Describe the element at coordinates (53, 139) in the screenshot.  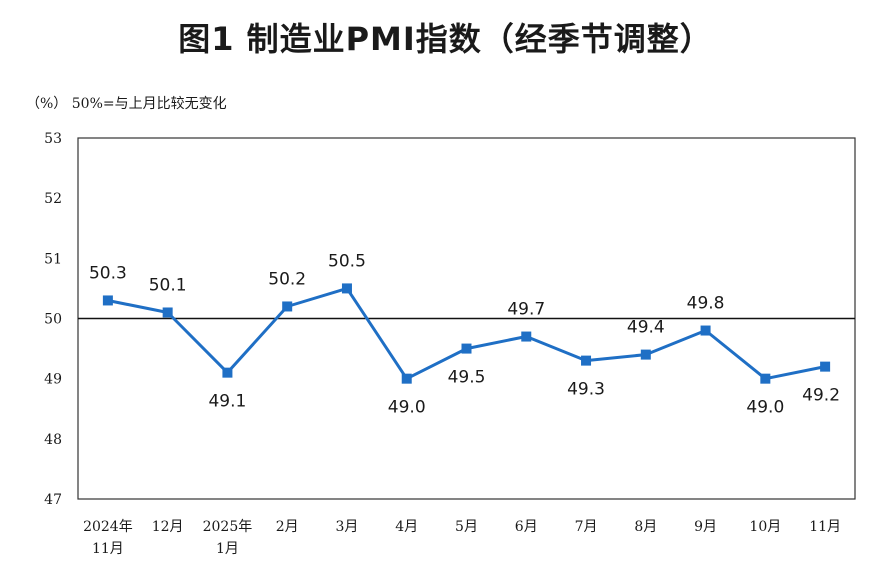
I see `y-tick-label: 53` at that location.